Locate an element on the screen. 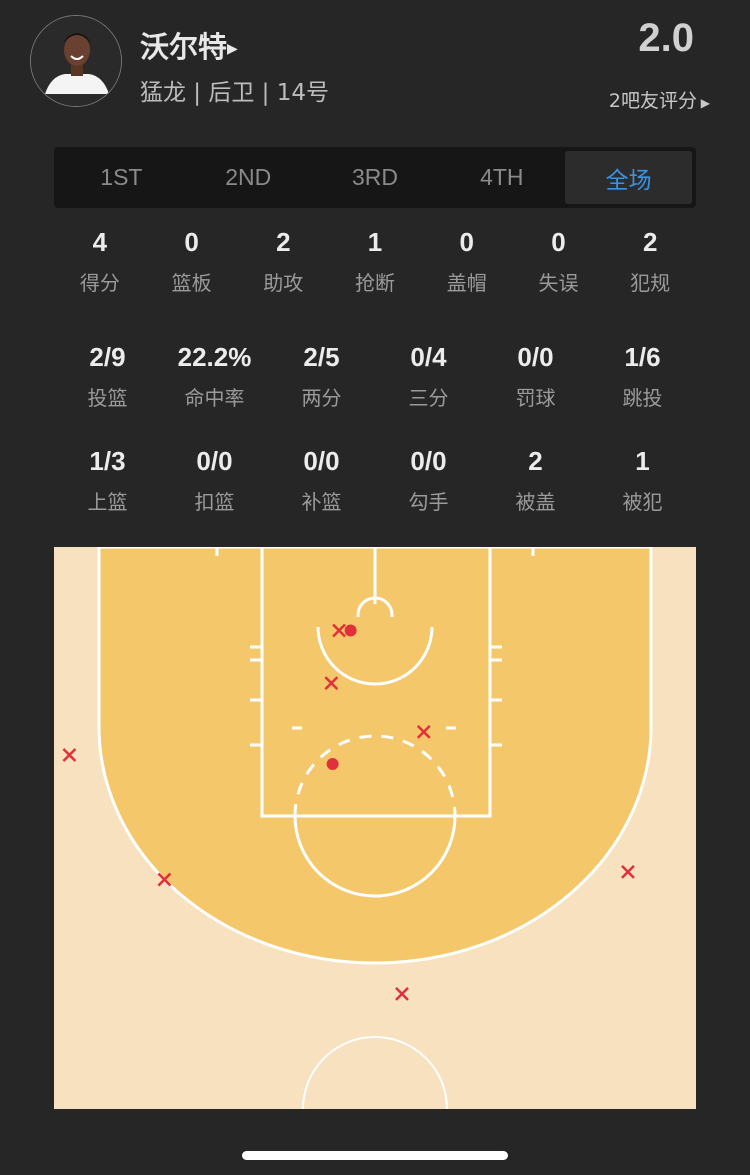  stat-value: 2/9 is located at coordinates (107, 357).